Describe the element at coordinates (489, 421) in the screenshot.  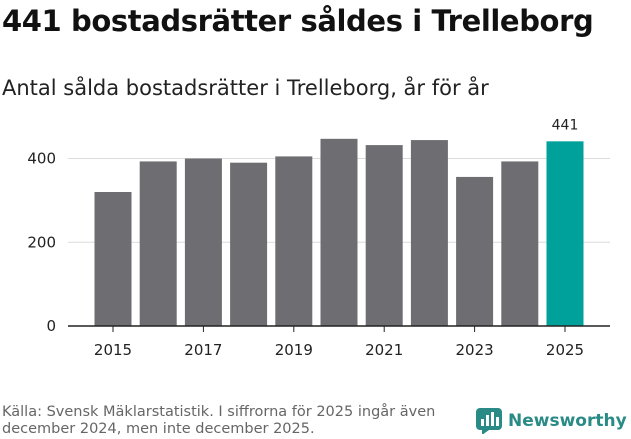
I see `newsworthy-chart-icon` at that location.